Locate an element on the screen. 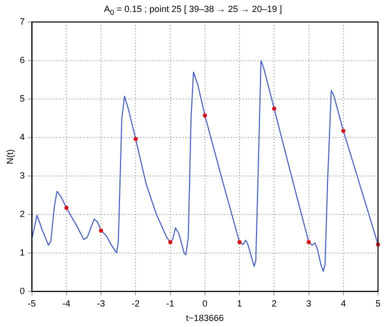 The width and height of the screenshot is (386, 327). y-axis-title: N(t) is located at coordinates (9, 156).